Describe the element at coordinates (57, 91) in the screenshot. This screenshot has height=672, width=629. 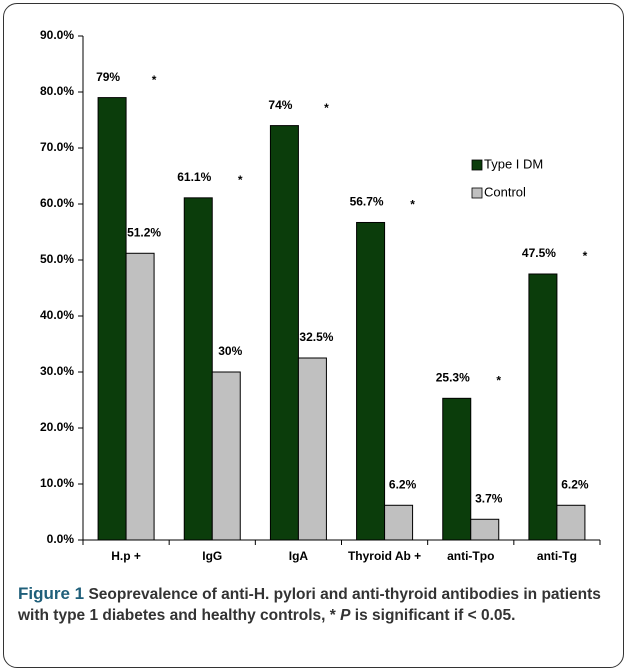
I see `y-tick-label: 80.0%` at that location.